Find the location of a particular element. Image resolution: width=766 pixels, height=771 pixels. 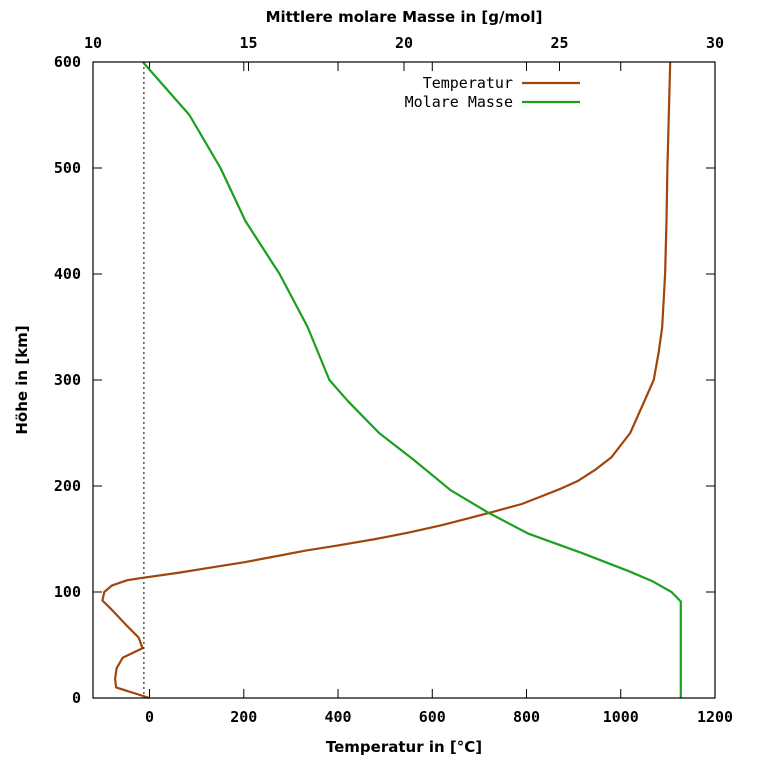

y-tick-label: 300 is located at coordinates (67, 380).